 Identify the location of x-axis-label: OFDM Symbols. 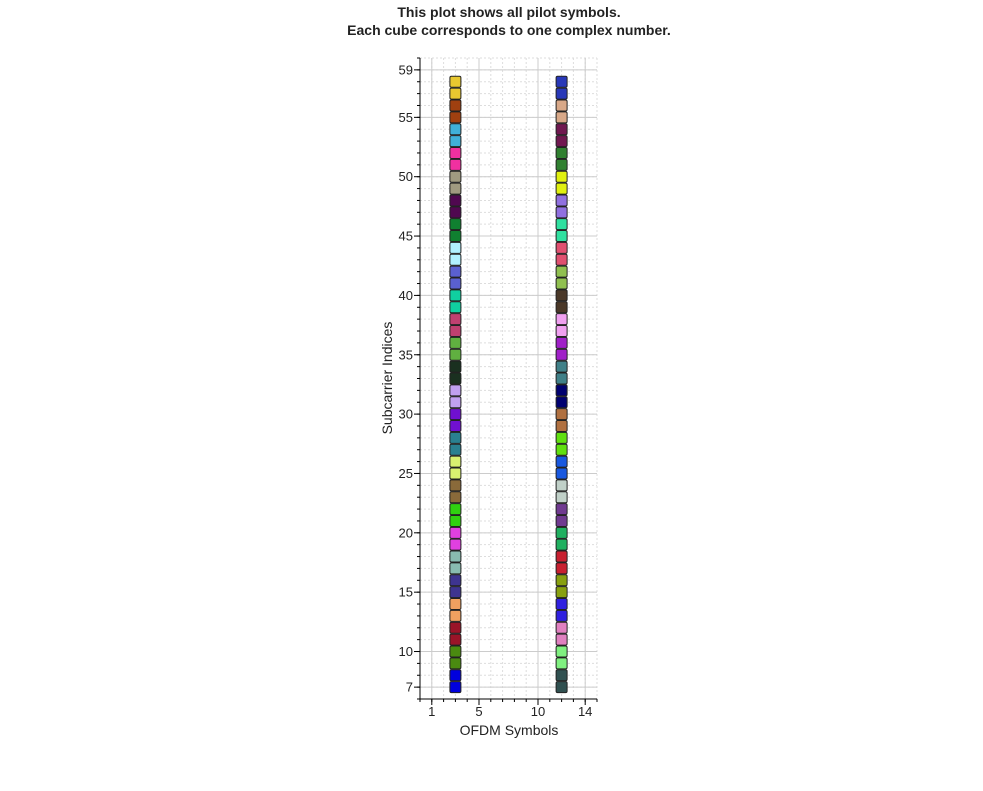
(509, 730).